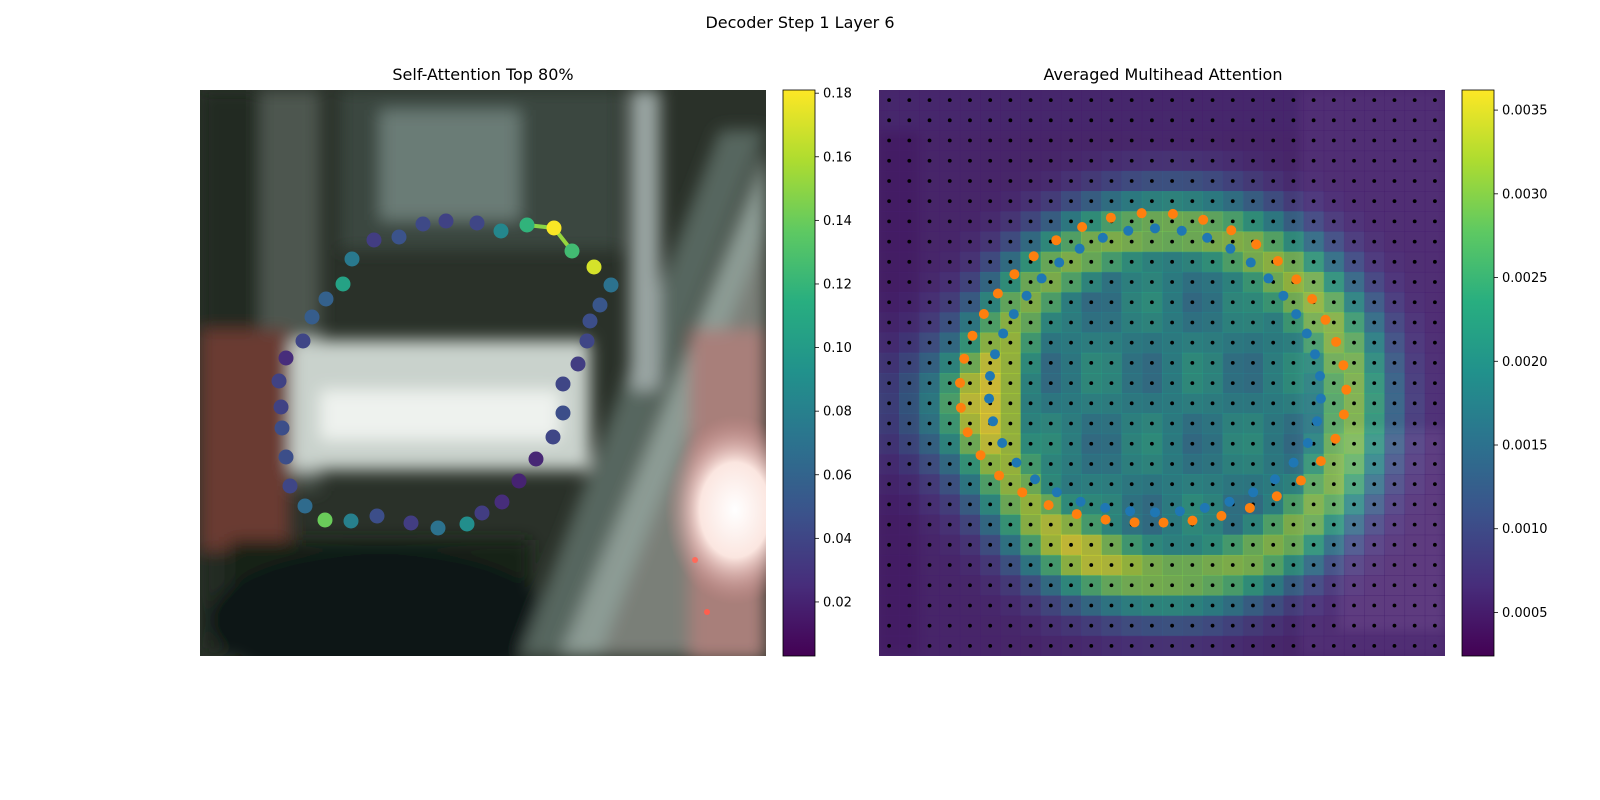  Describe the element at coordinates (837, 475) in the screenshot. I see `colorbar-tick-label: 0.06` at that location.